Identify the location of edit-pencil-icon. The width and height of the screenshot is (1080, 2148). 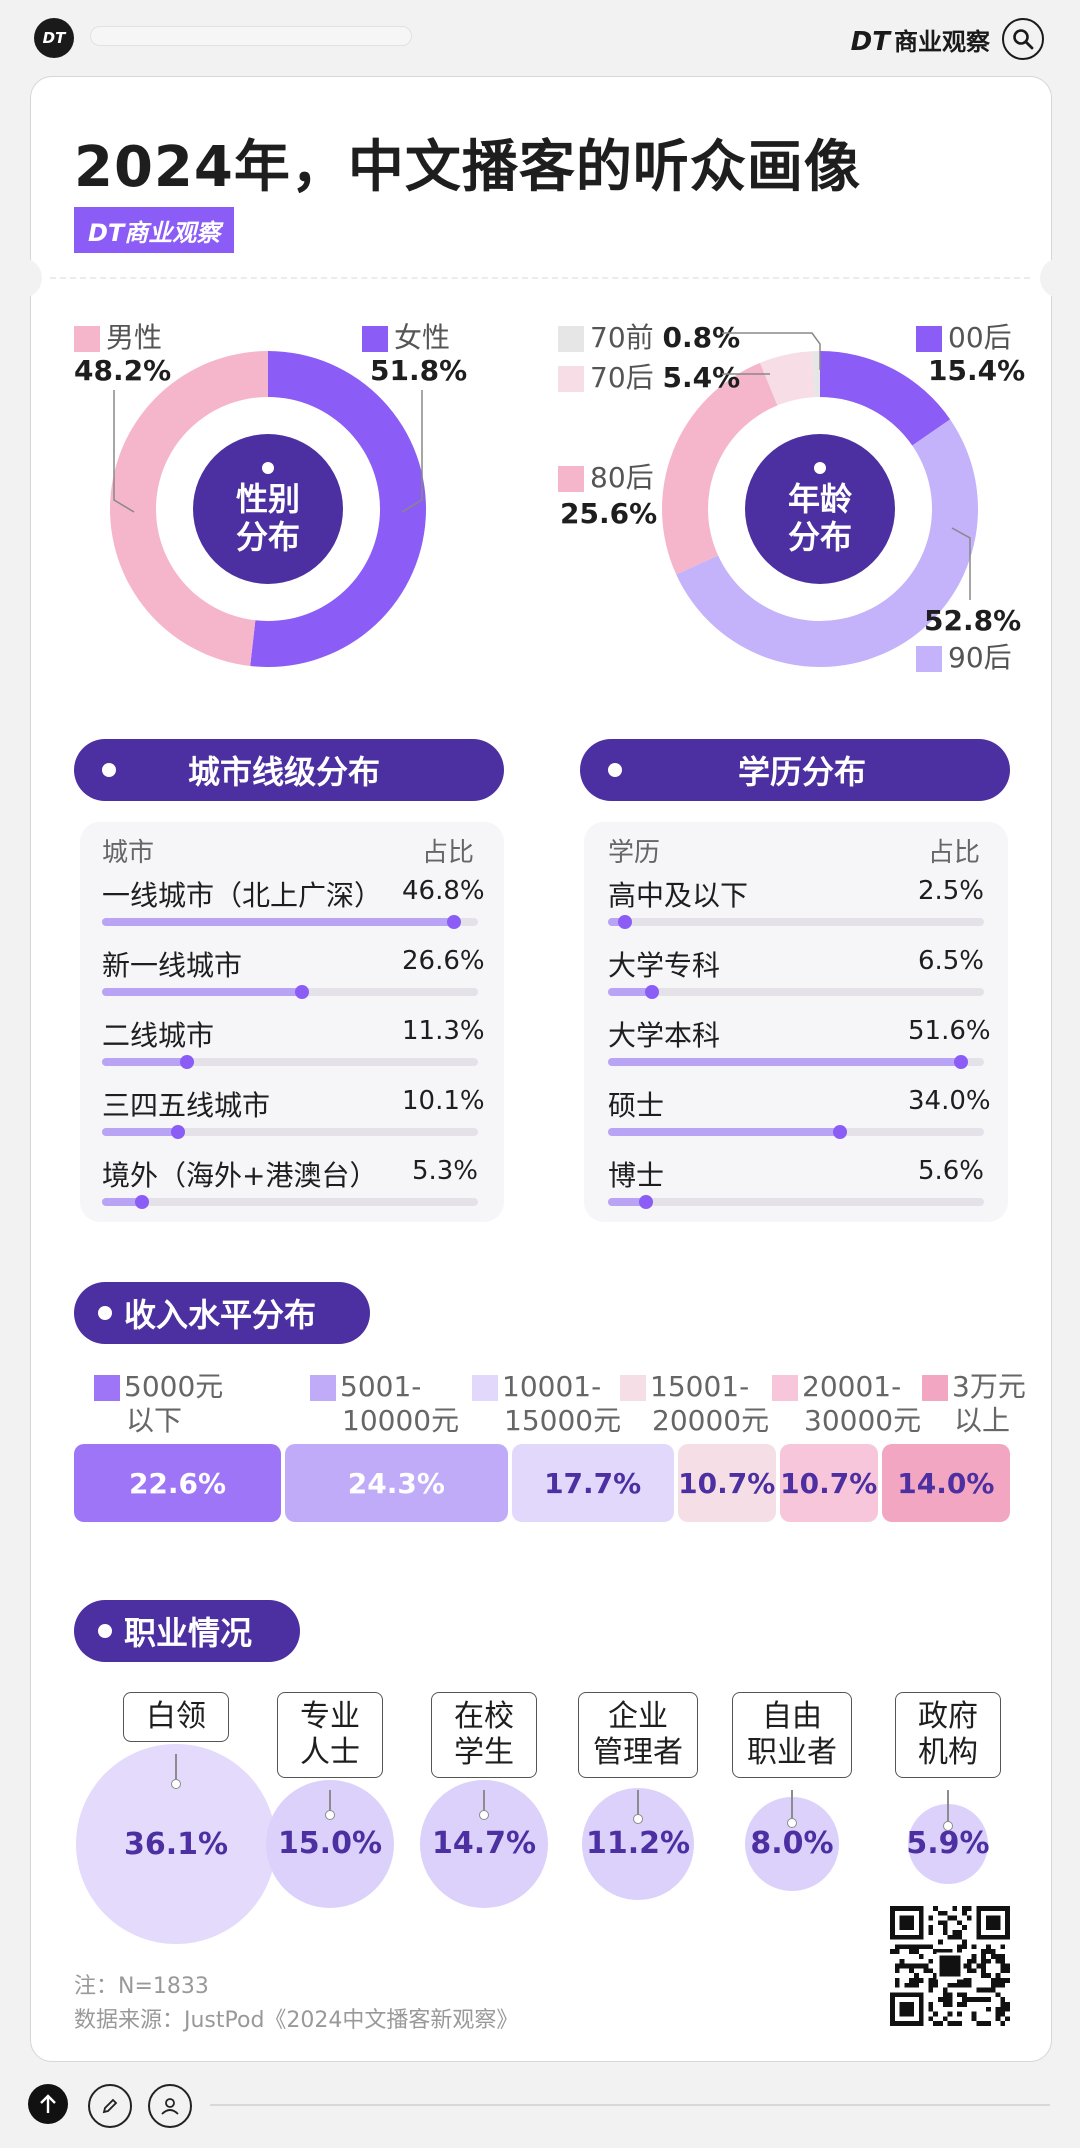
(110, 2106).